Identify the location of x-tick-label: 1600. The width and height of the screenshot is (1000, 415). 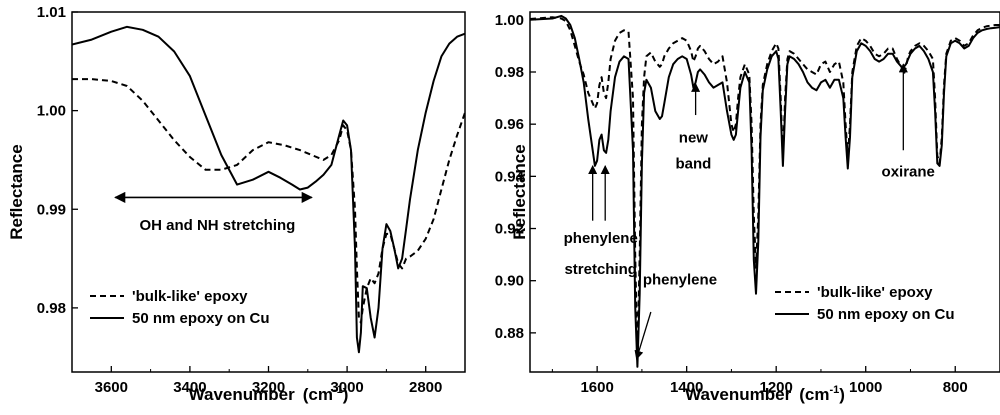
(596, 387).